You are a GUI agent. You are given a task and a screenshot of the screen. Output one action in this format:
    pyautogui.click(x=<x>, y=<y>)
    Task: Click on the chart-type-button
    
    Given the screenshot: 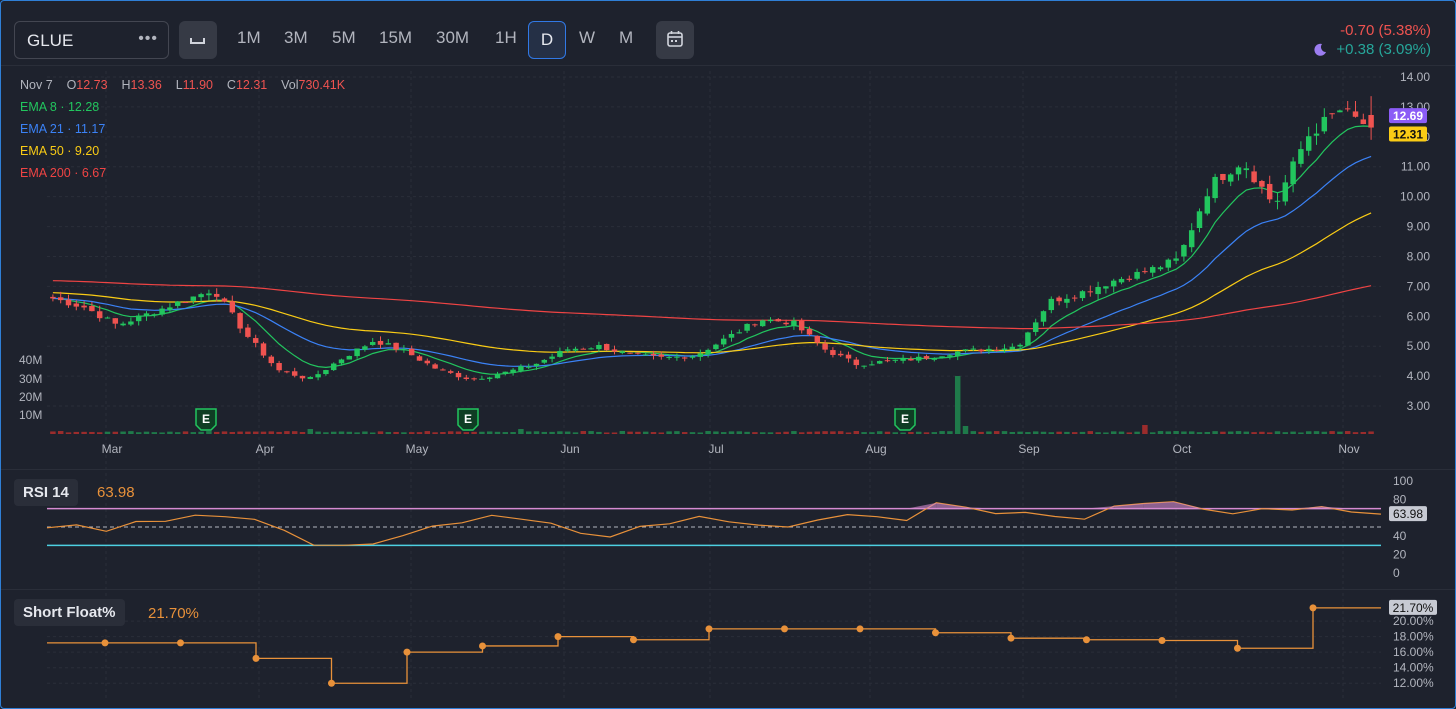 What is the action you would take?
    pyautogui.click(x=198, y=40)
    